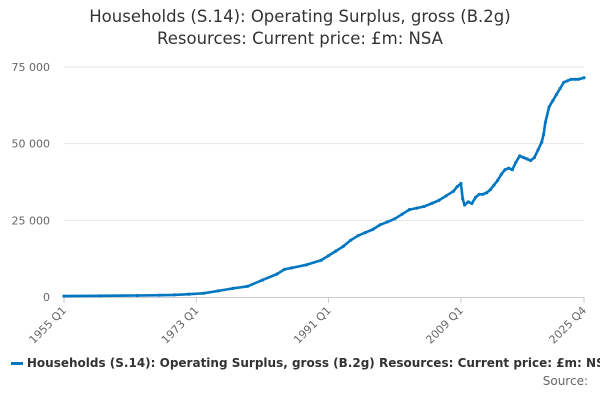 Image resolution: width=600 pixels, height=400 pixels. Describe the element at coordinates (16, 363) in the screenshot. I see `legend-swatch` at that location.